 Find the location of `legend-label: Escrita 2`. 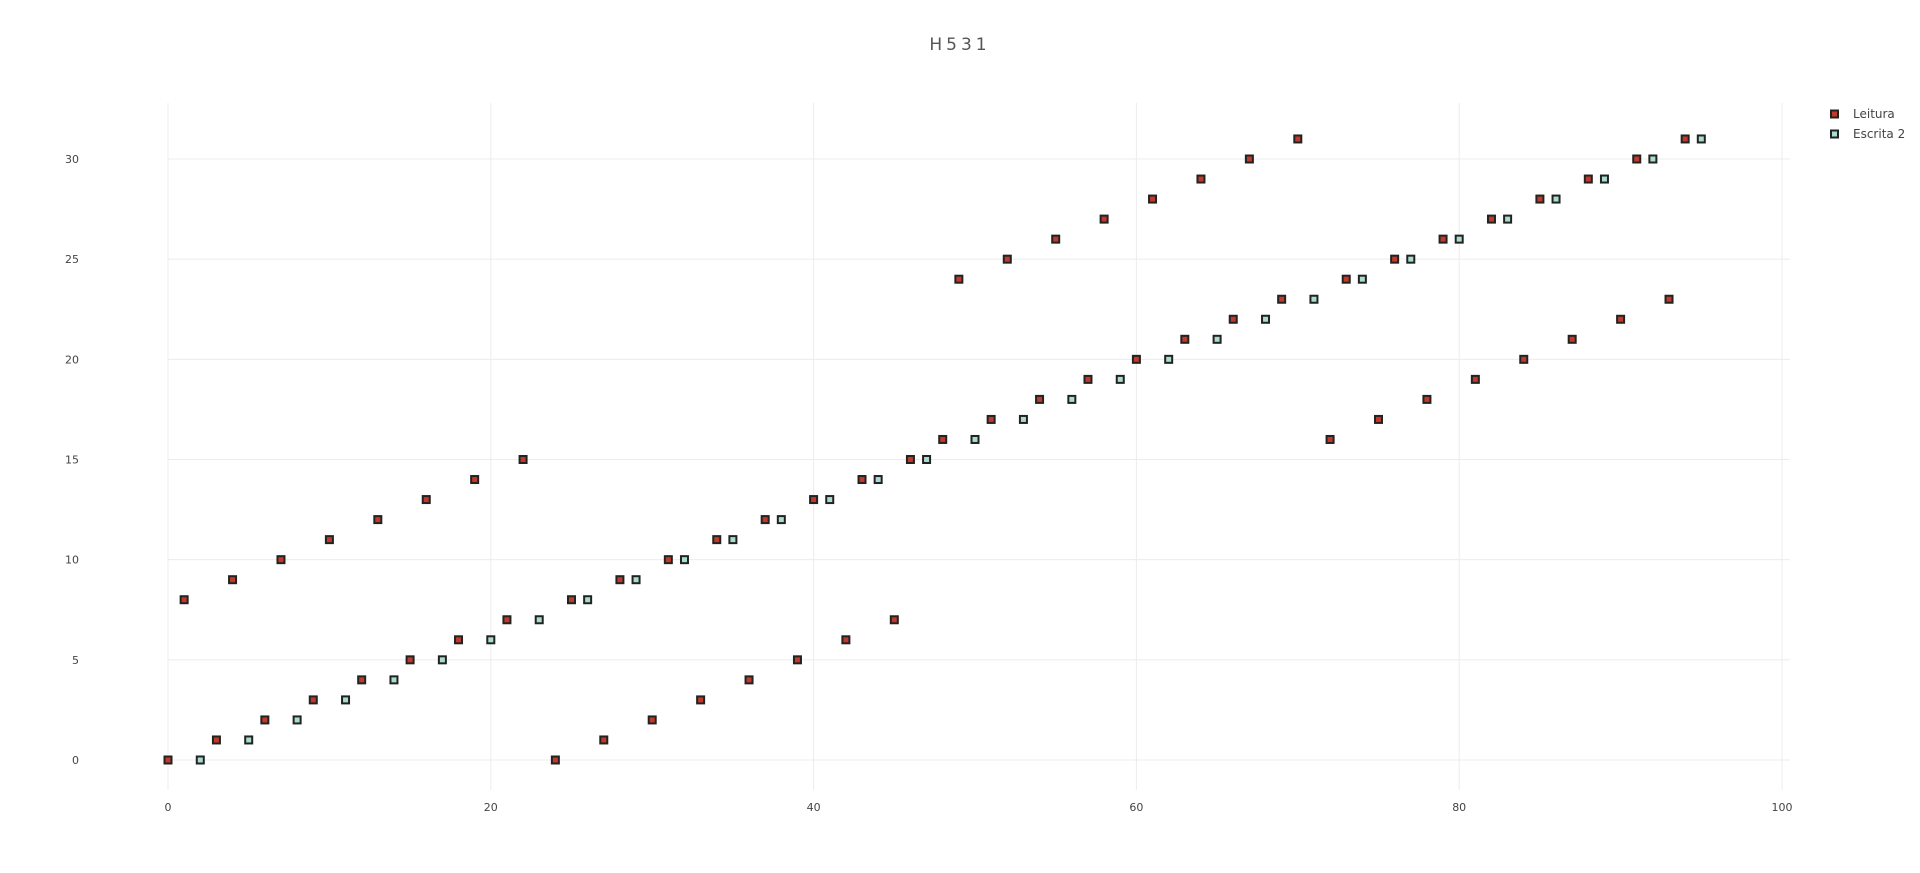

legend-label: Escrita 2 is located at coordinates (1879, 134).